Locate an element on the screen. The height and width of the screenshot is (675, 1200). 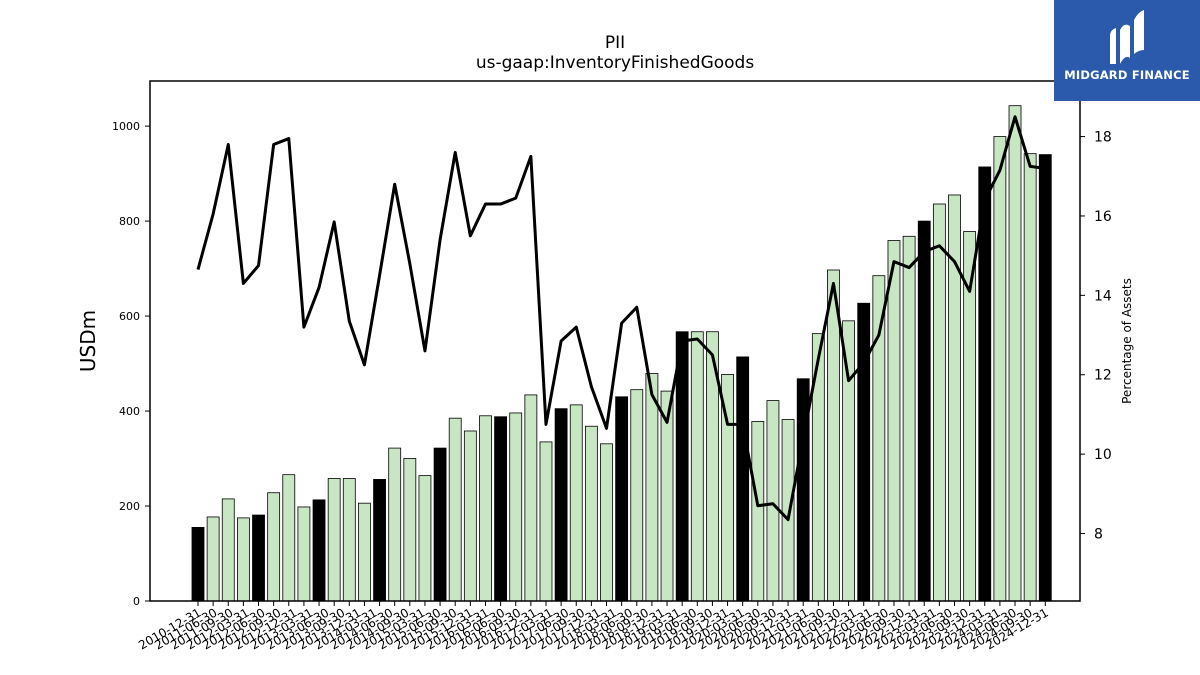
y-left-tick-label: 600 is located at coordinates (129, 316).